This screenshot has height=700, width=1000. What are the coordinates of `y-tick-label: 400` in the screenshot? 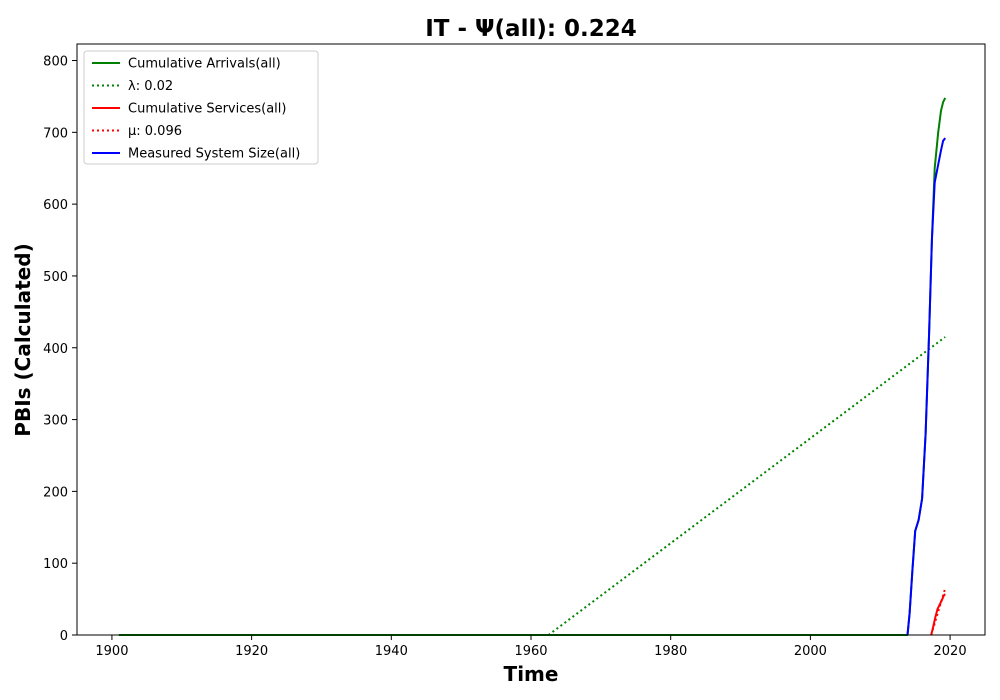 It's located at (55, 349).